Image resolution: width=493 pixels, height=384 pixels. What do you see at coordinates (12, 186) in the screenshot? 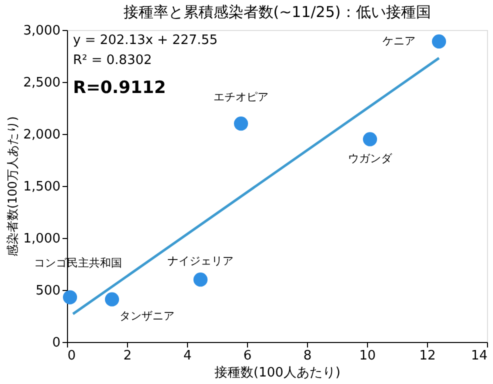
I see `y-axis-title: 感染者数(100万人あたり)` at bounding box center [12, 186].